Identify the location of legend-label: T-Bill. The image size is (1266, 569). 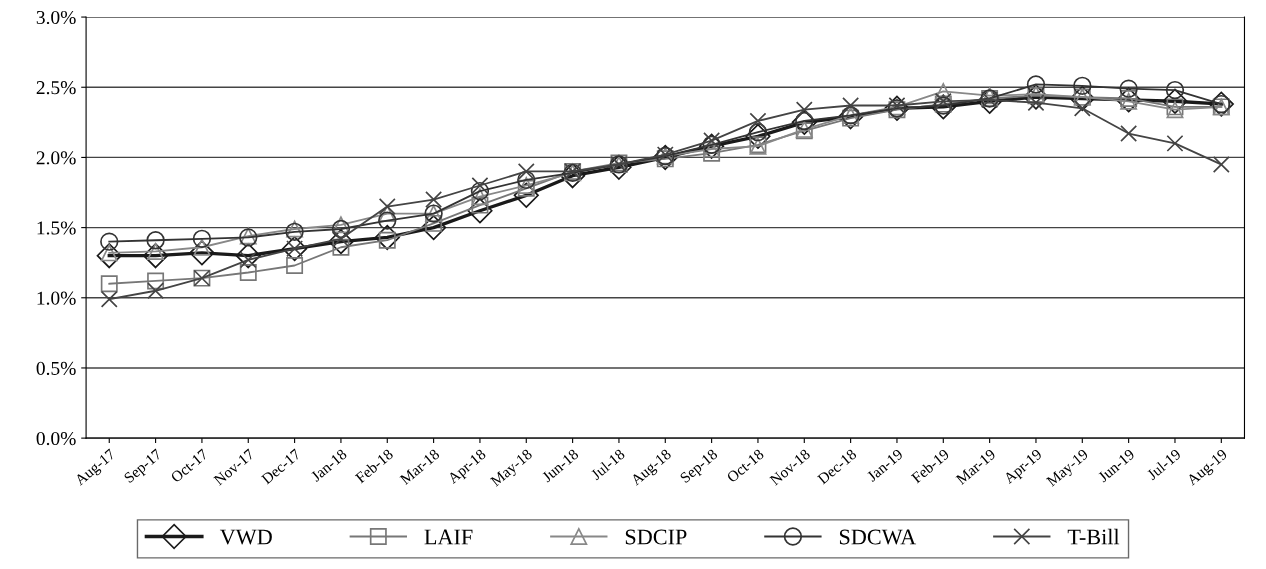
(1093, 536).